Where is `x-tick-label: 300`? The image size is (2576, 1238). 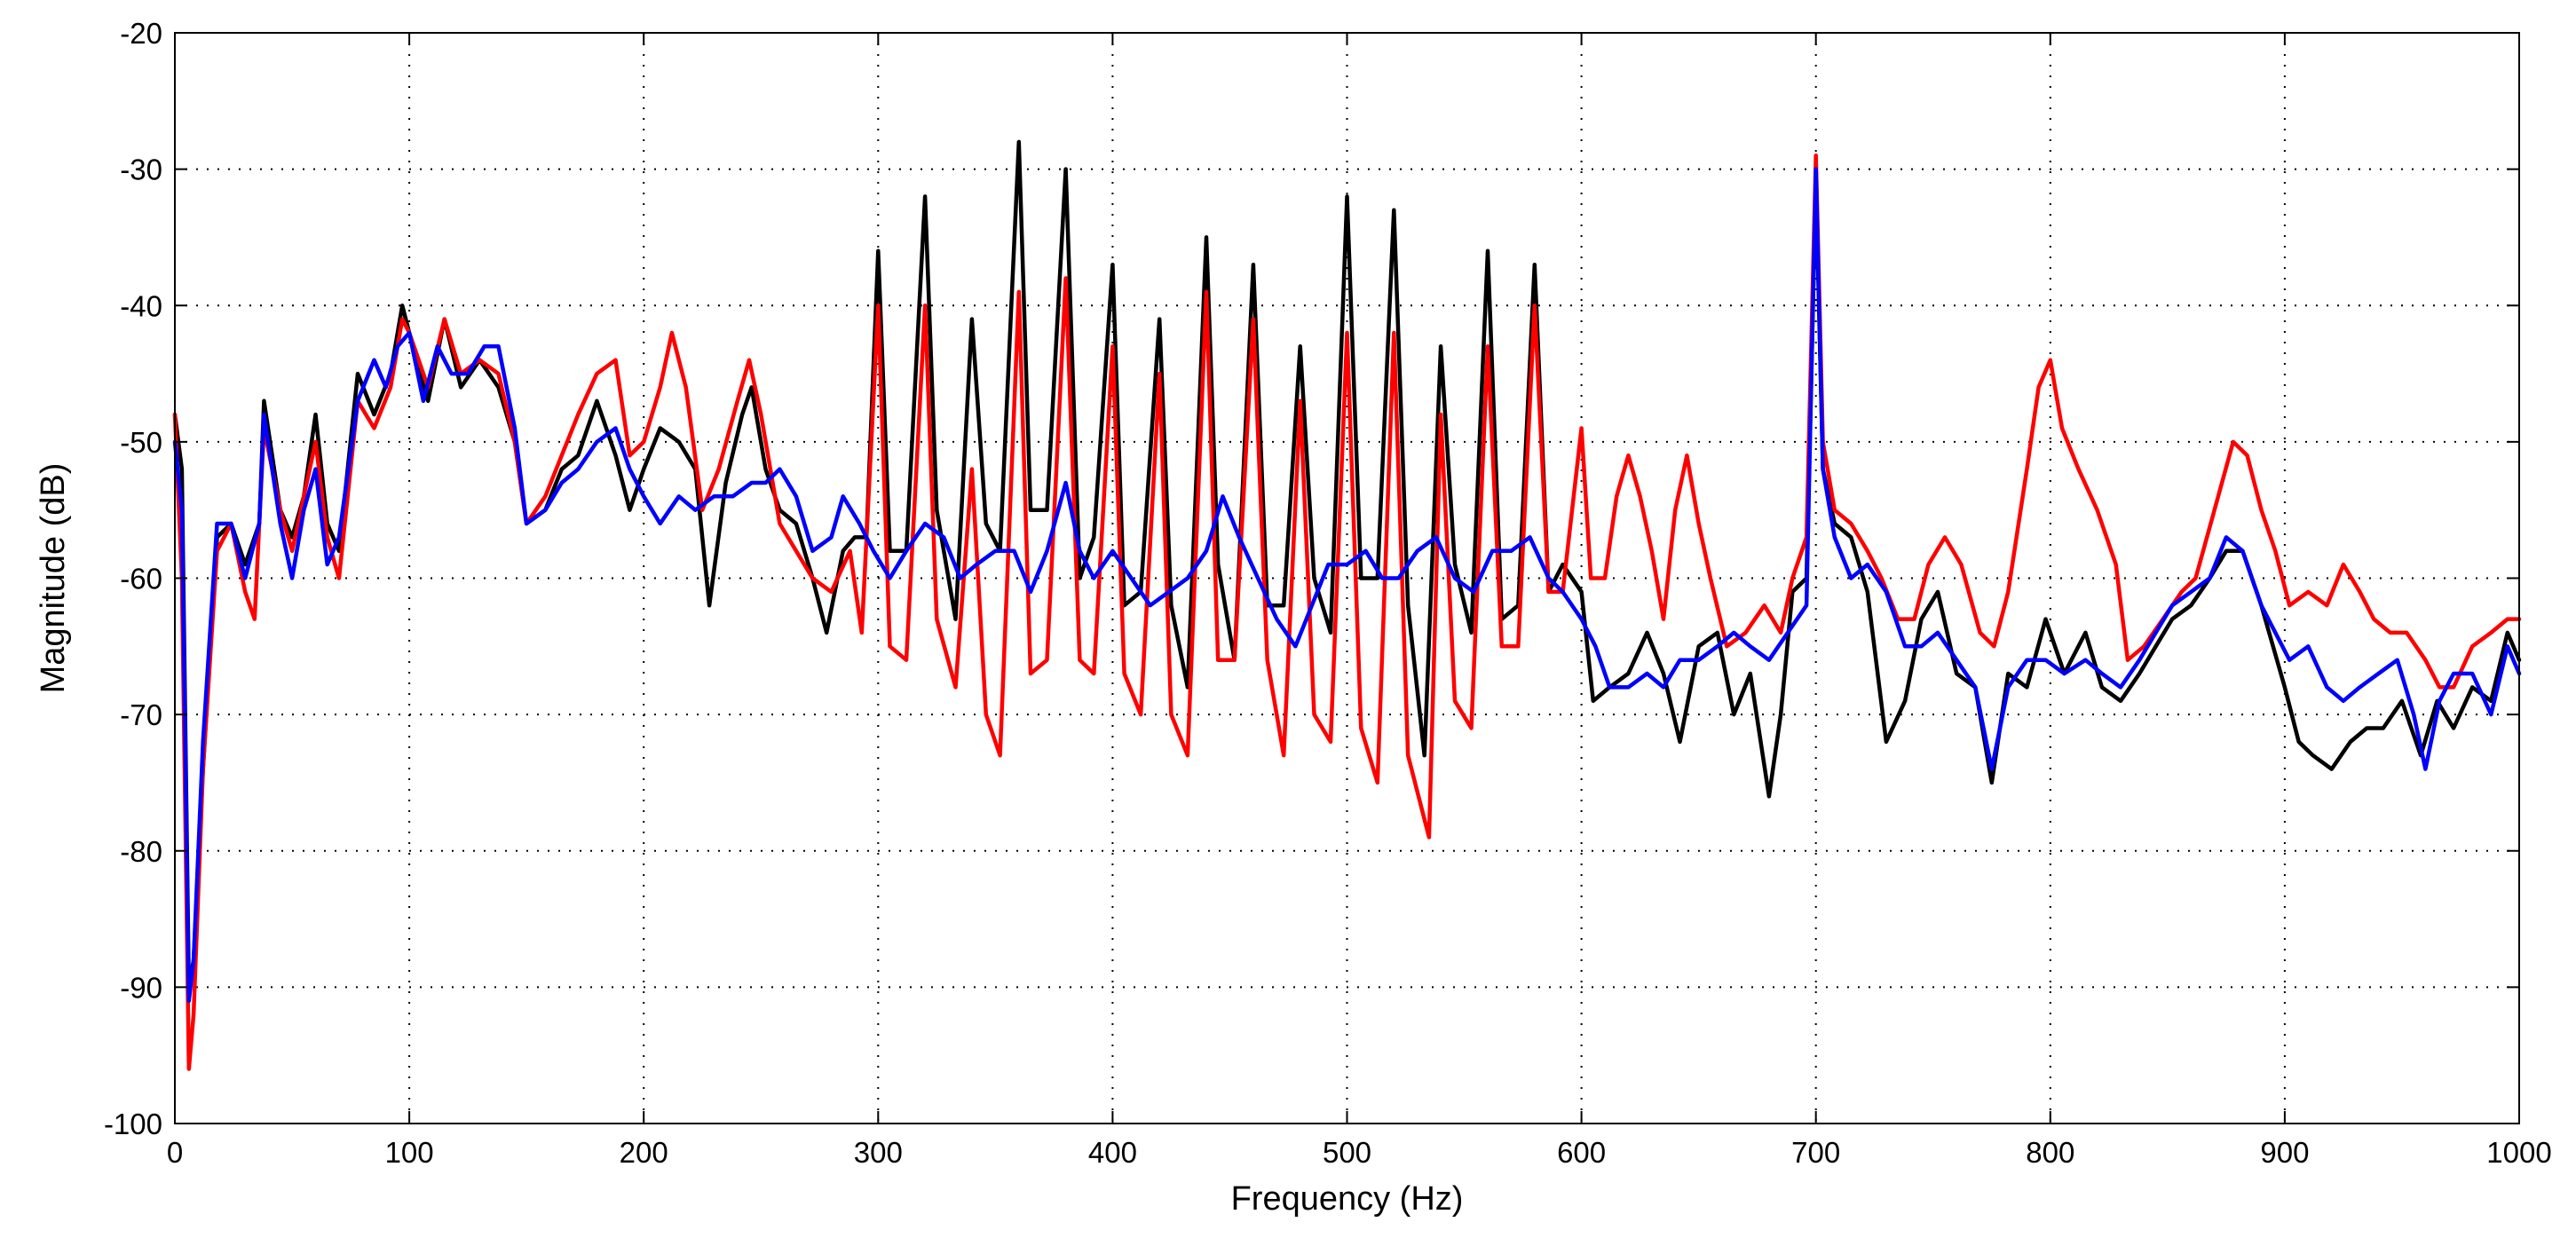
x-tick-label: 300 is located at coordinates (878, 1152).